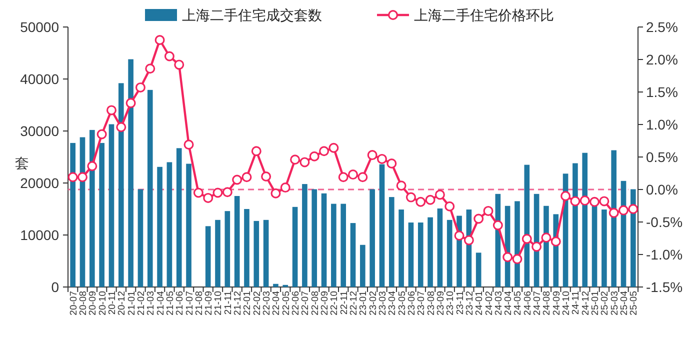  Describe the element at coordinates (382, 303) in the screenshot. I see `x-tick-label: 23-03` at that location.